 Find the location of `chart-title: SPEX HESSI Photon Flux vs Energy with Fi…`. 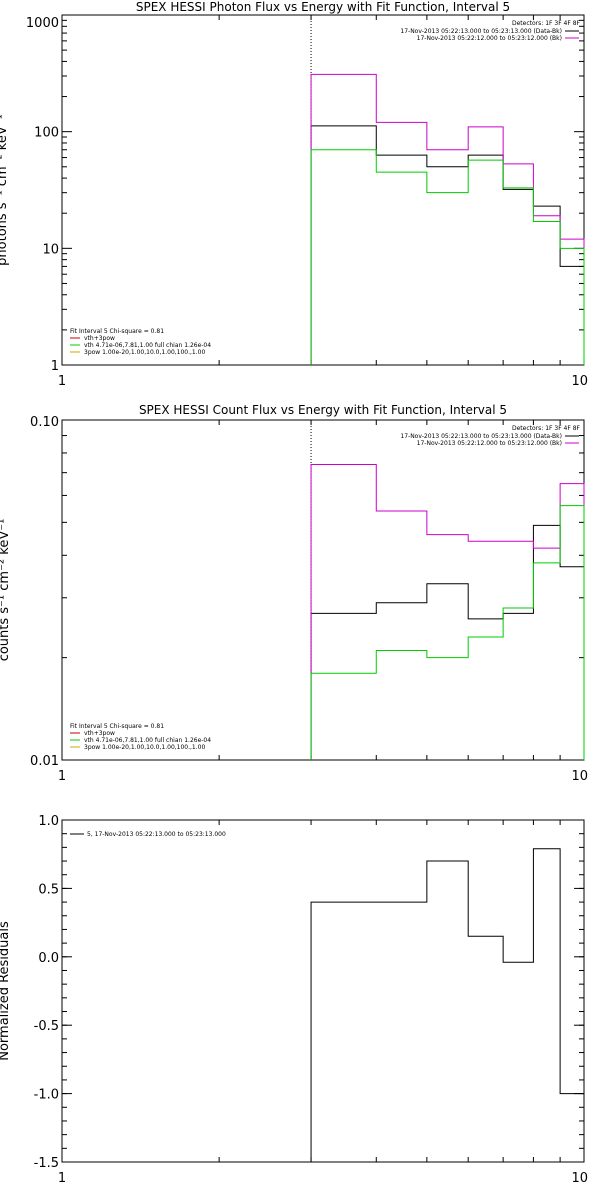

chart-title: SPEX HESSI Photon Flux vs Energy with Fi… is located at coordinates (323, 7).